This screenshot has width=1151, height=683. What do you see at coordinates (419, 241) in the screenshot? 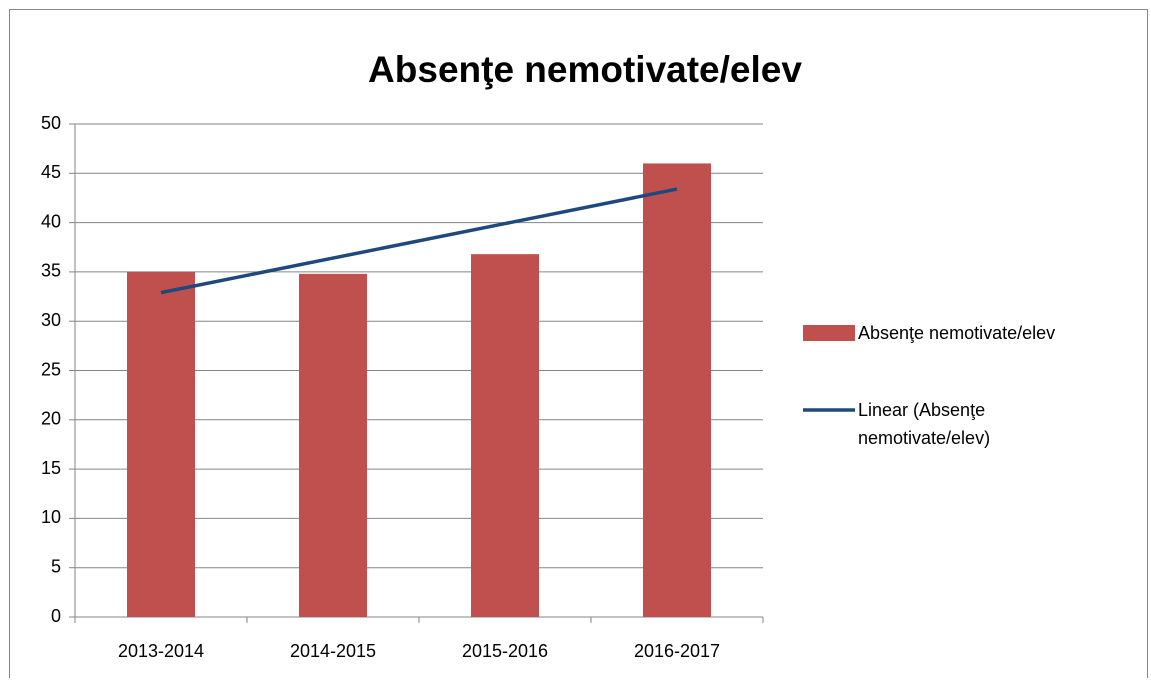
I see `trend-line` at bounding box center [419, 241].